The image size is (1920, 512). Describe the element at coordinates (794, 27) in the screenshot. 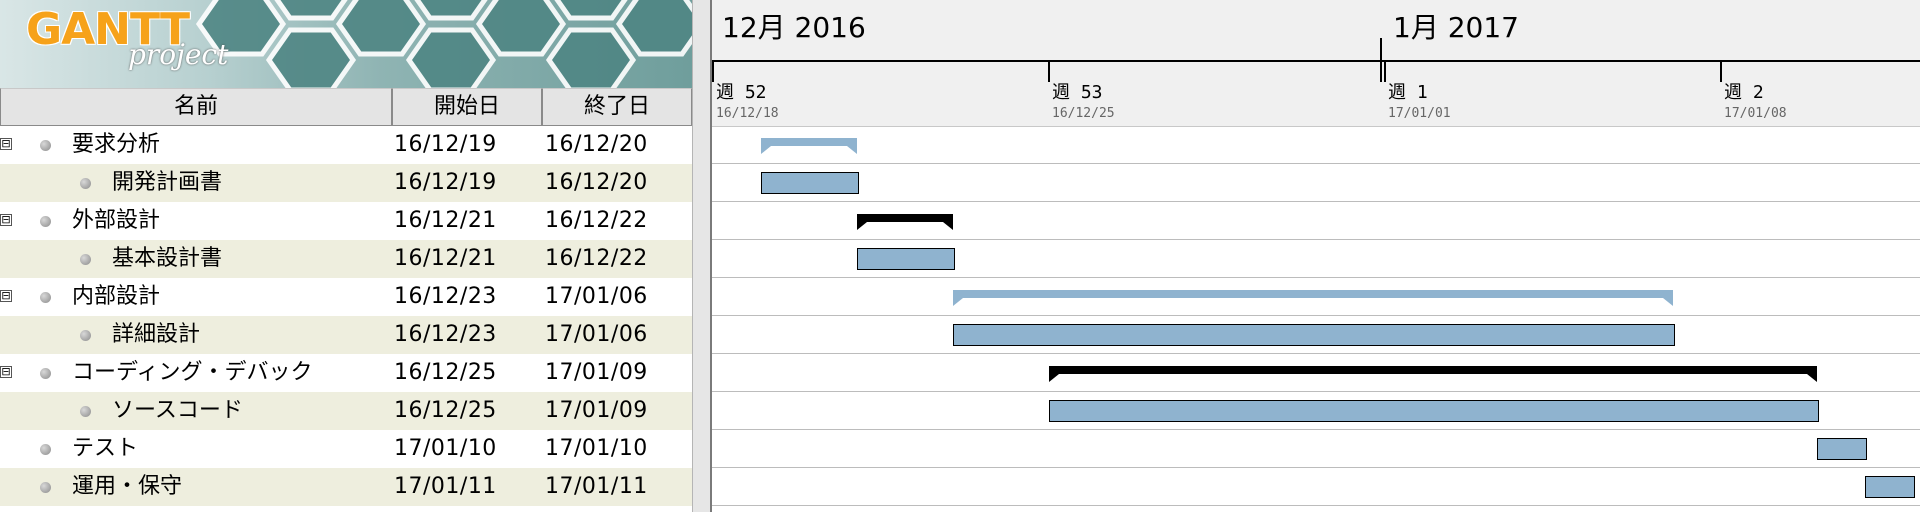

I see `month-label-dec-2016: 12月 2016` at that location.